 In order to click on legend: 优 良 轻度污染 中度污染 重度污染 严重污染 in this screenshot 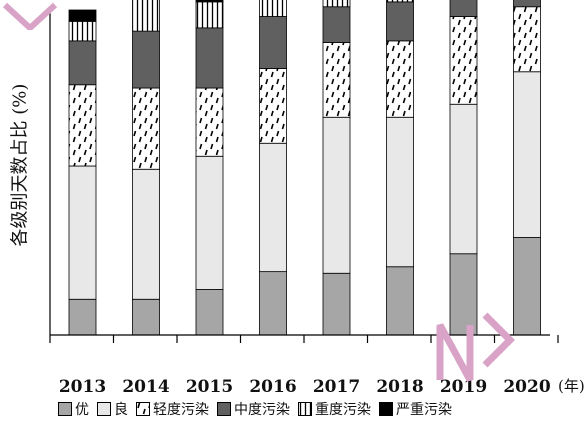, I will do `click(255, 409)`.